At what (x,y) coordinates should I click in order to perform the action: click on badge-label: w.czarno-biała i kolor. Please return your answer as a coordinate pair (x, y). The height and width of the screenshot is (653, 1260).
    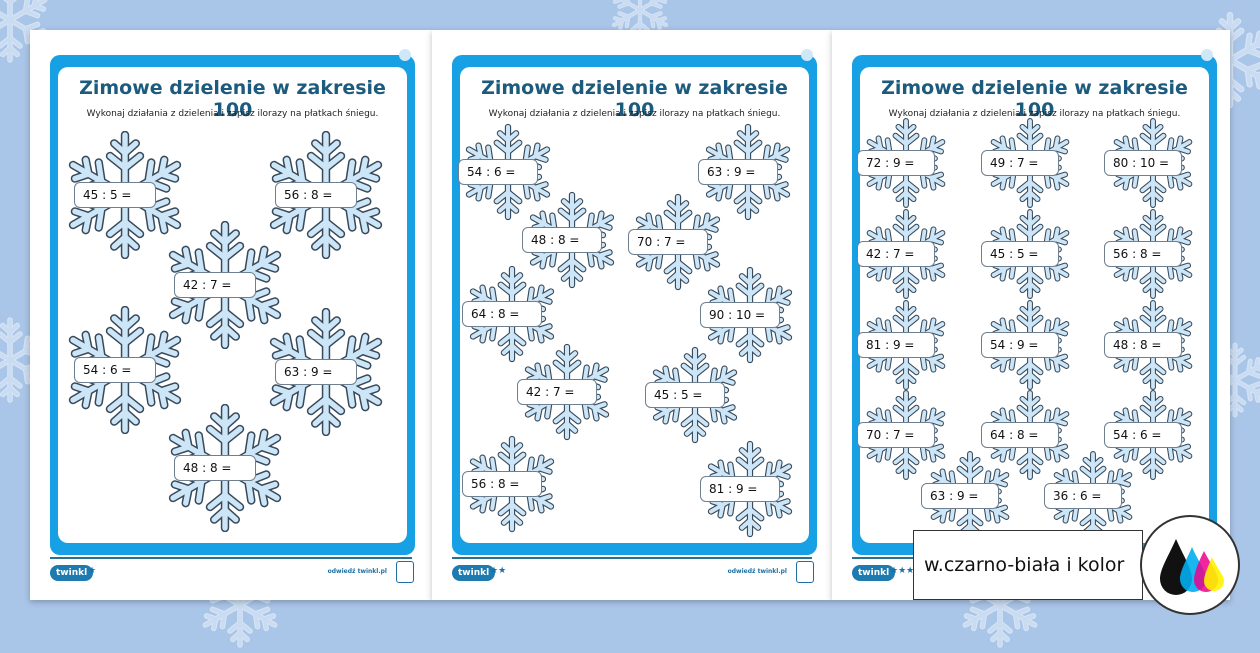
    Looking at the image, I should click on (1024, 565).